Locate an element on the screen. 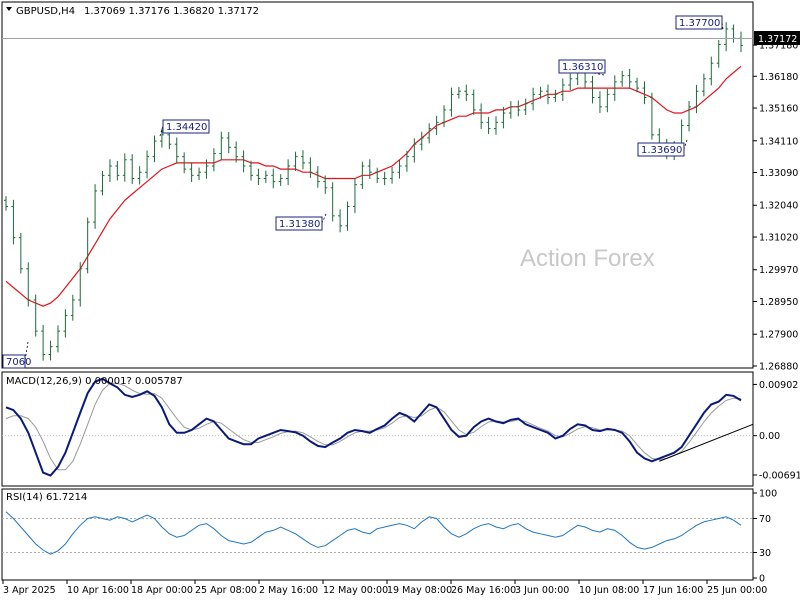  rsi-line is located at coordinates (373, 533).